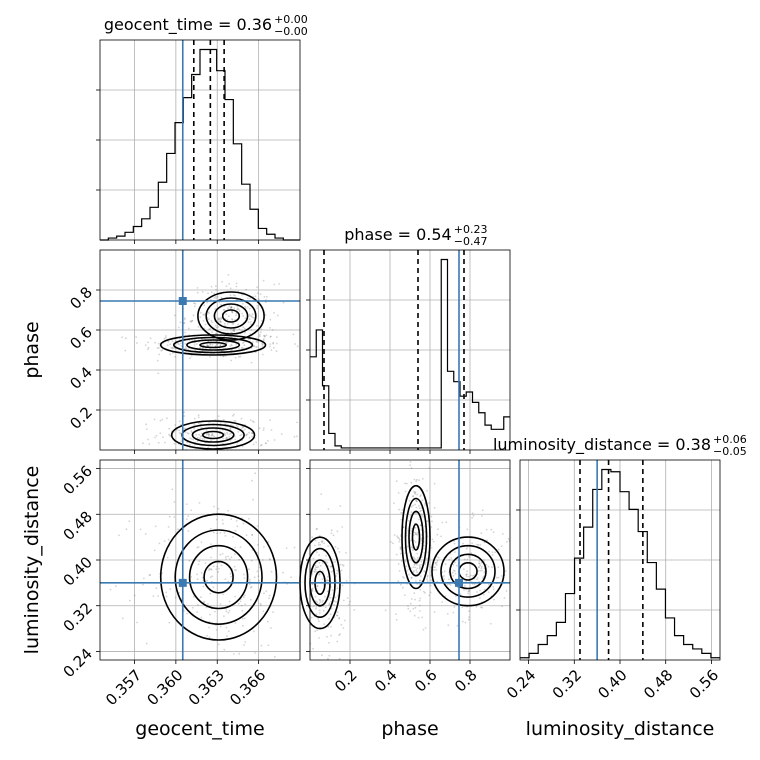 The height and width of the screenshot is (760, 760). What do you see at coordinates (78, 617) in the screenshot?
I see `ytick-label-luminosity_distance-1: 0.32` at bounding box center [78, 617].